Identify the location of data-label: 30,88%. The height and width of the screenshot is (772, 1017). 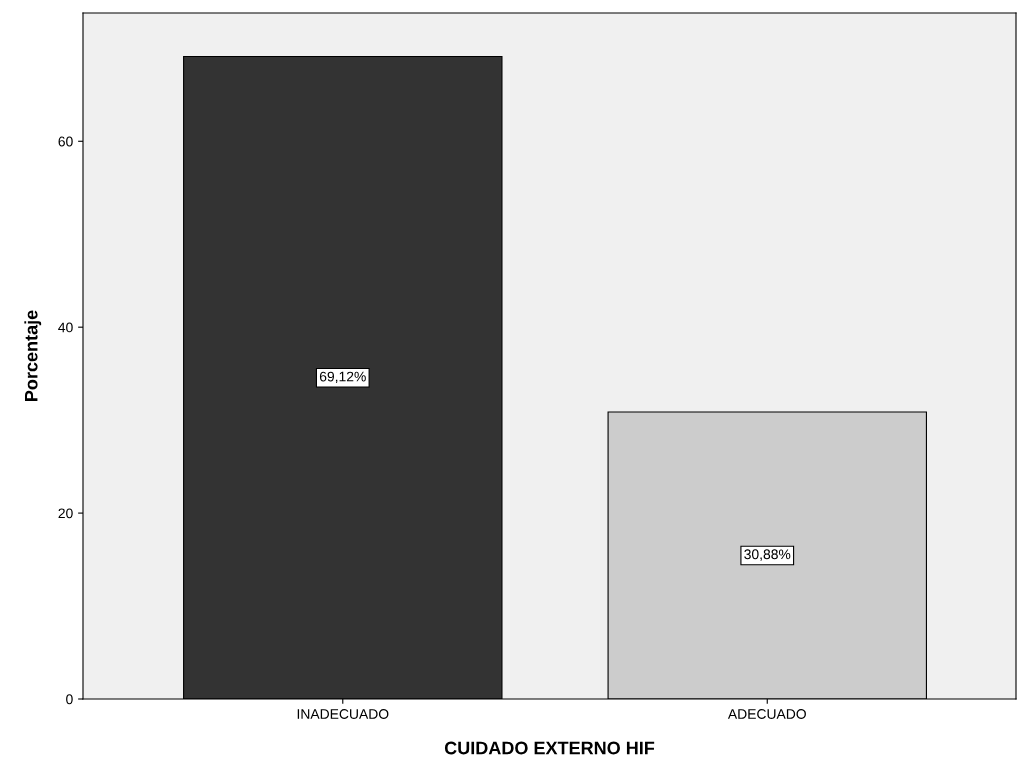
(767, 555).